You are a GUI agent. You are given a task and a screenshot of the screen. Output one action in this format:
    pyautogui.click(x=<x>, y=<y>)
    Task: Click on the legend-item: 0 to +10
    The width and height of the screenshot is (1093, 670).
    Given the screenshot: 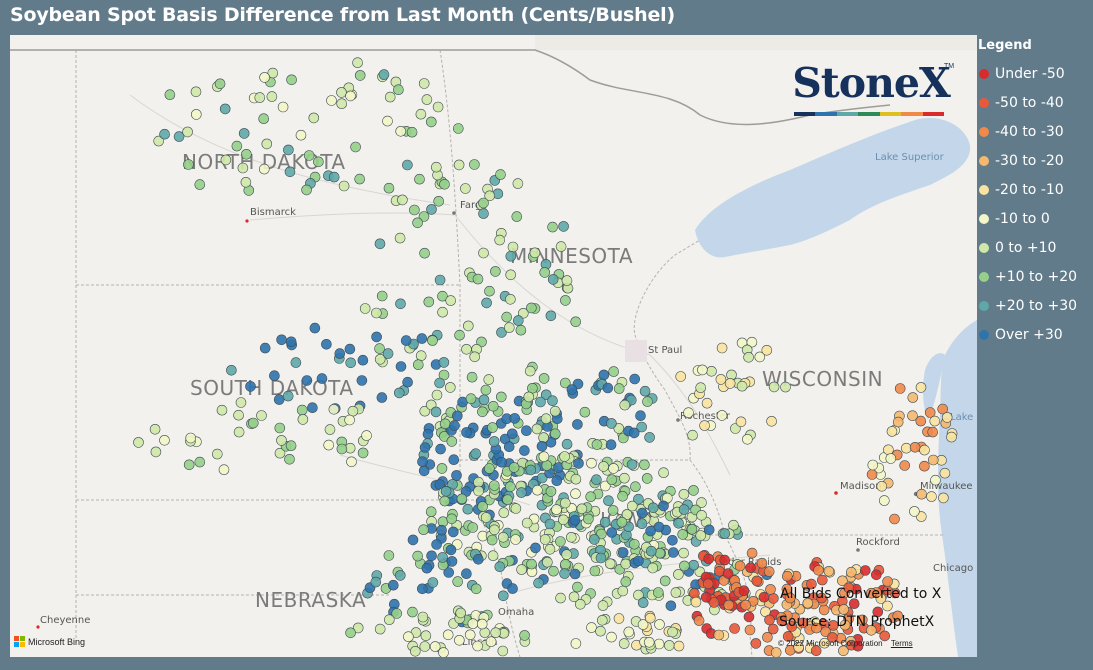 What is the action you would take?
    pyautogui.click(x=1035, y=247)
    